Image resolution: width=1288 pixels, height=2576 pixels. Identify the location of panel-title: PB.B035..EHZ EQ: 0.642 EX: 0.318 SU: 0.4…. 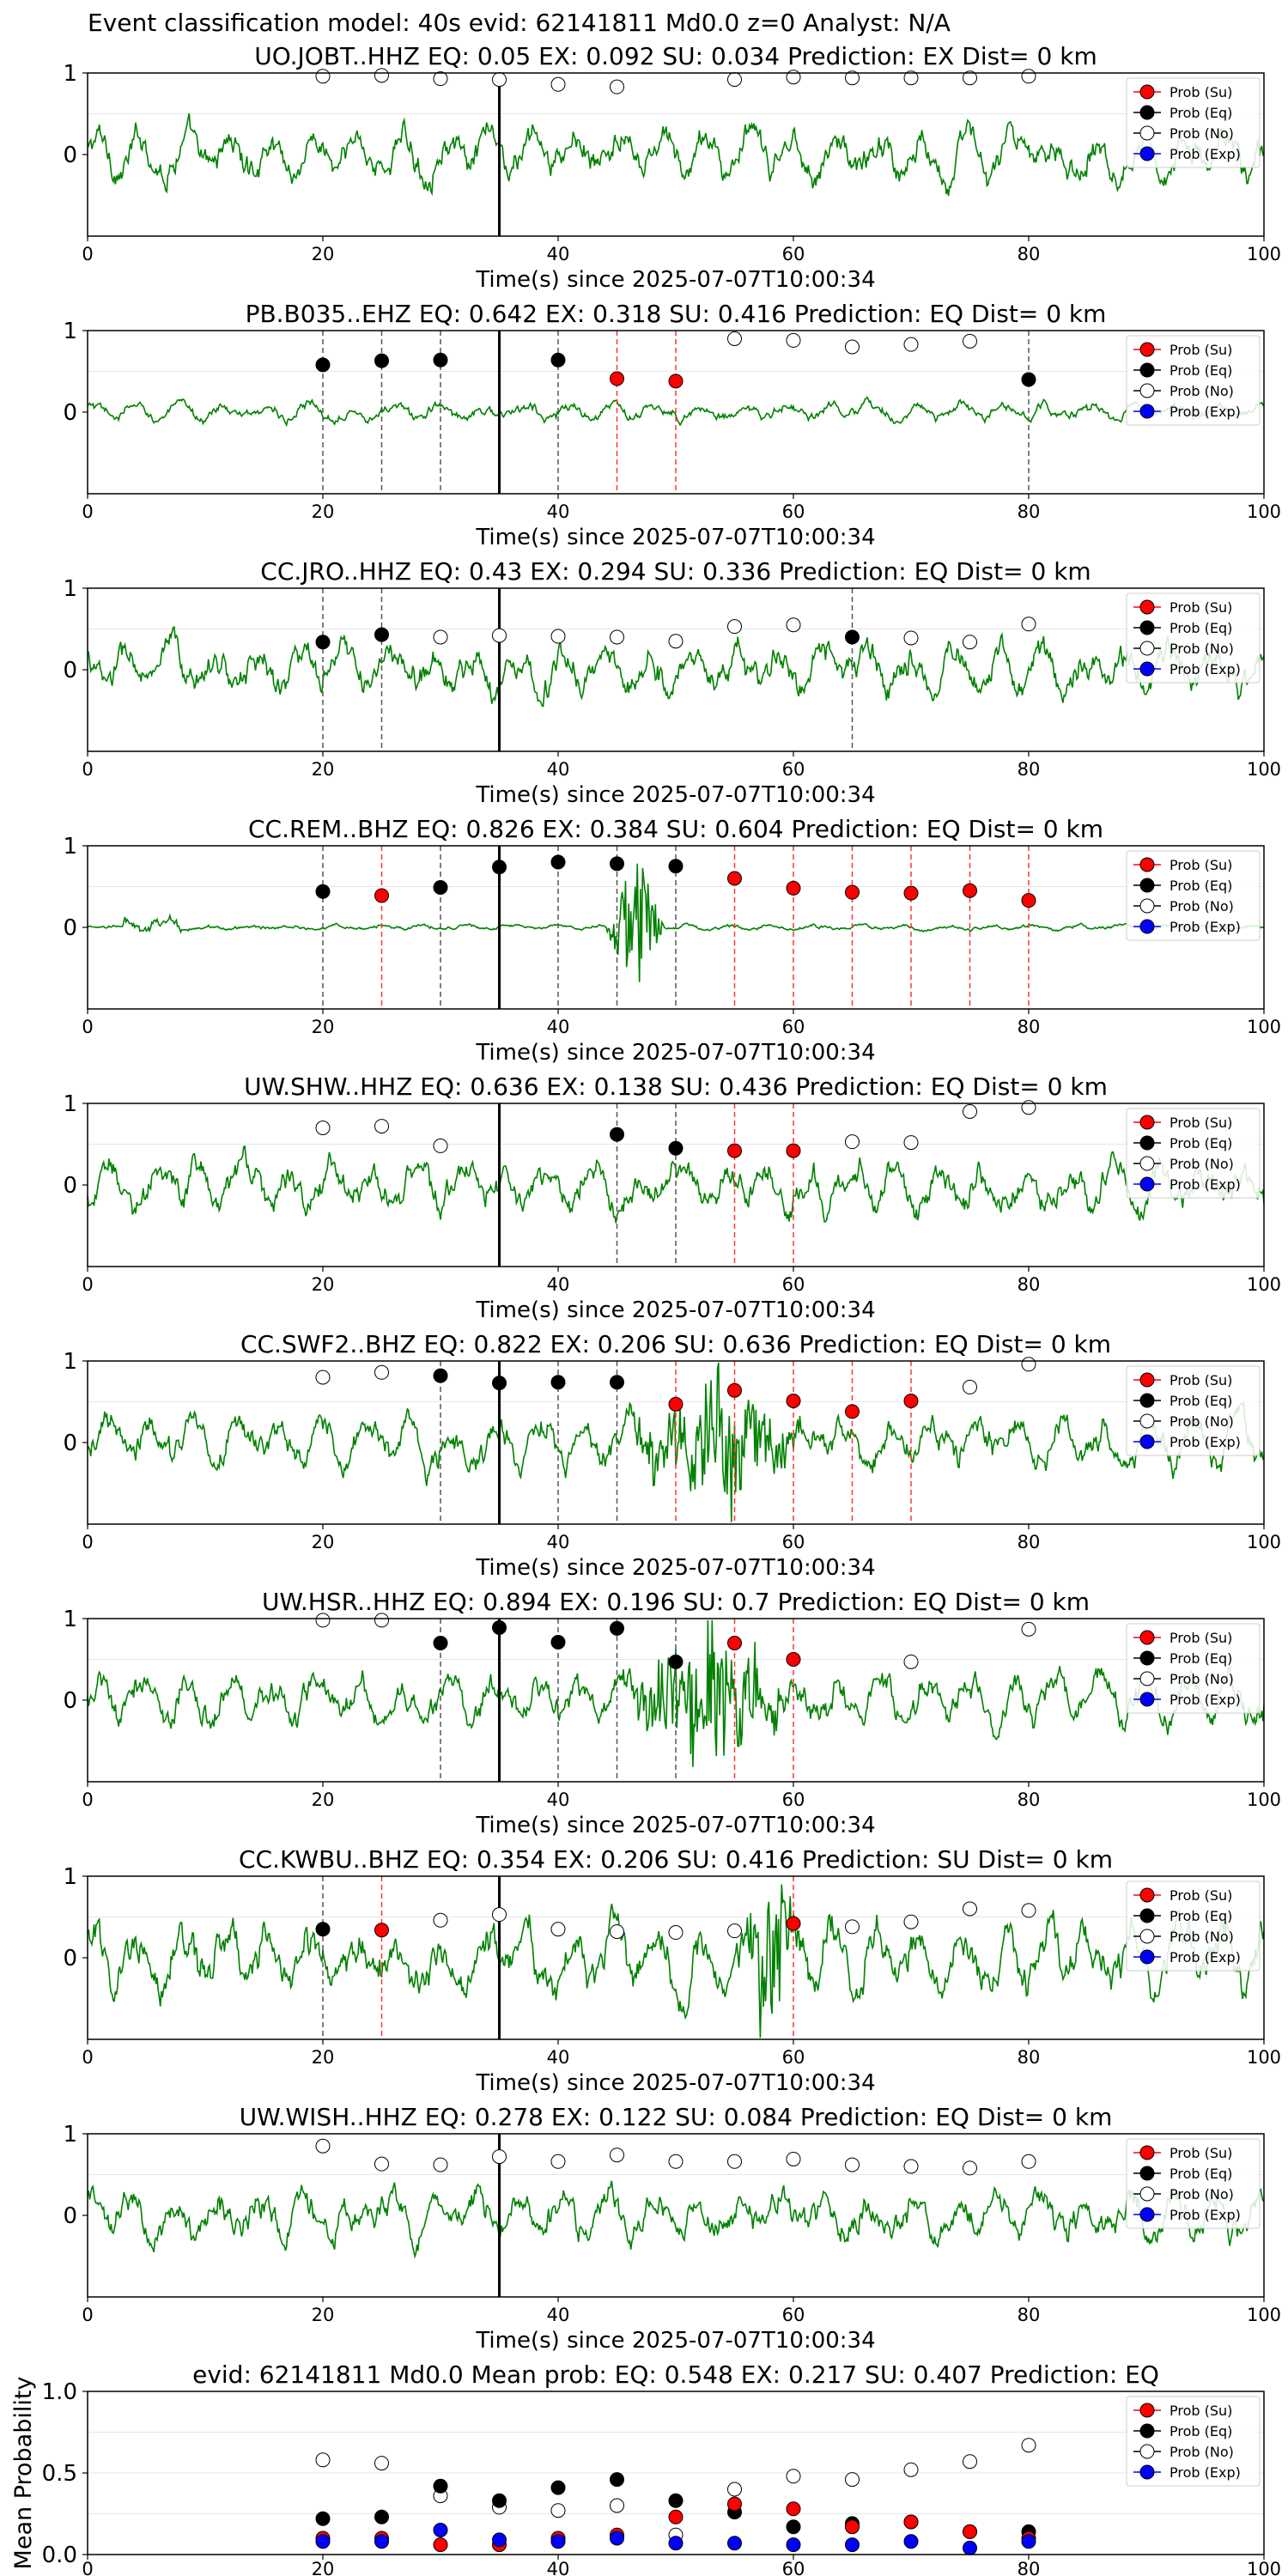
(676, 314).